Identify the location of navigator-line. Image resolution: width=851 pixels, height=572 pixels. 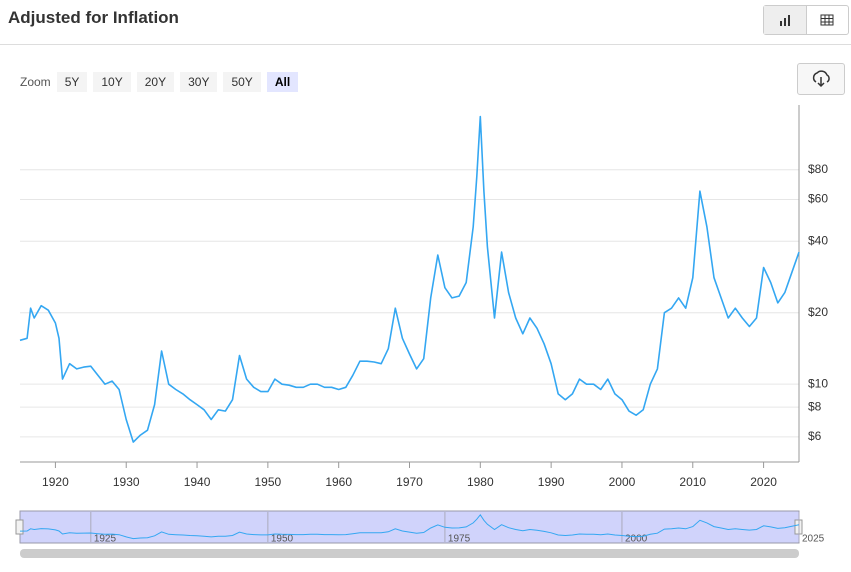
(409, 526).